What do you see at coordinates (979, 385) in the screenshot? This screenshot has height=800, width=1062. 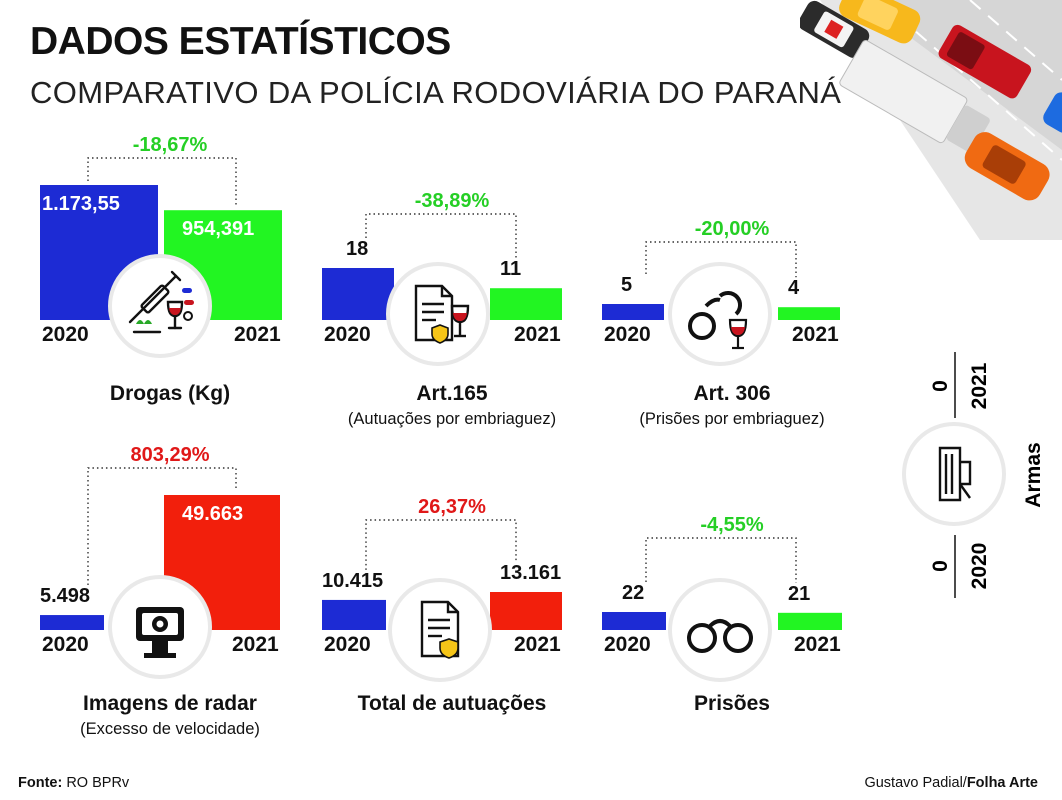 I see `armas-category-2021: 2021` at bounding box center [979, 385].